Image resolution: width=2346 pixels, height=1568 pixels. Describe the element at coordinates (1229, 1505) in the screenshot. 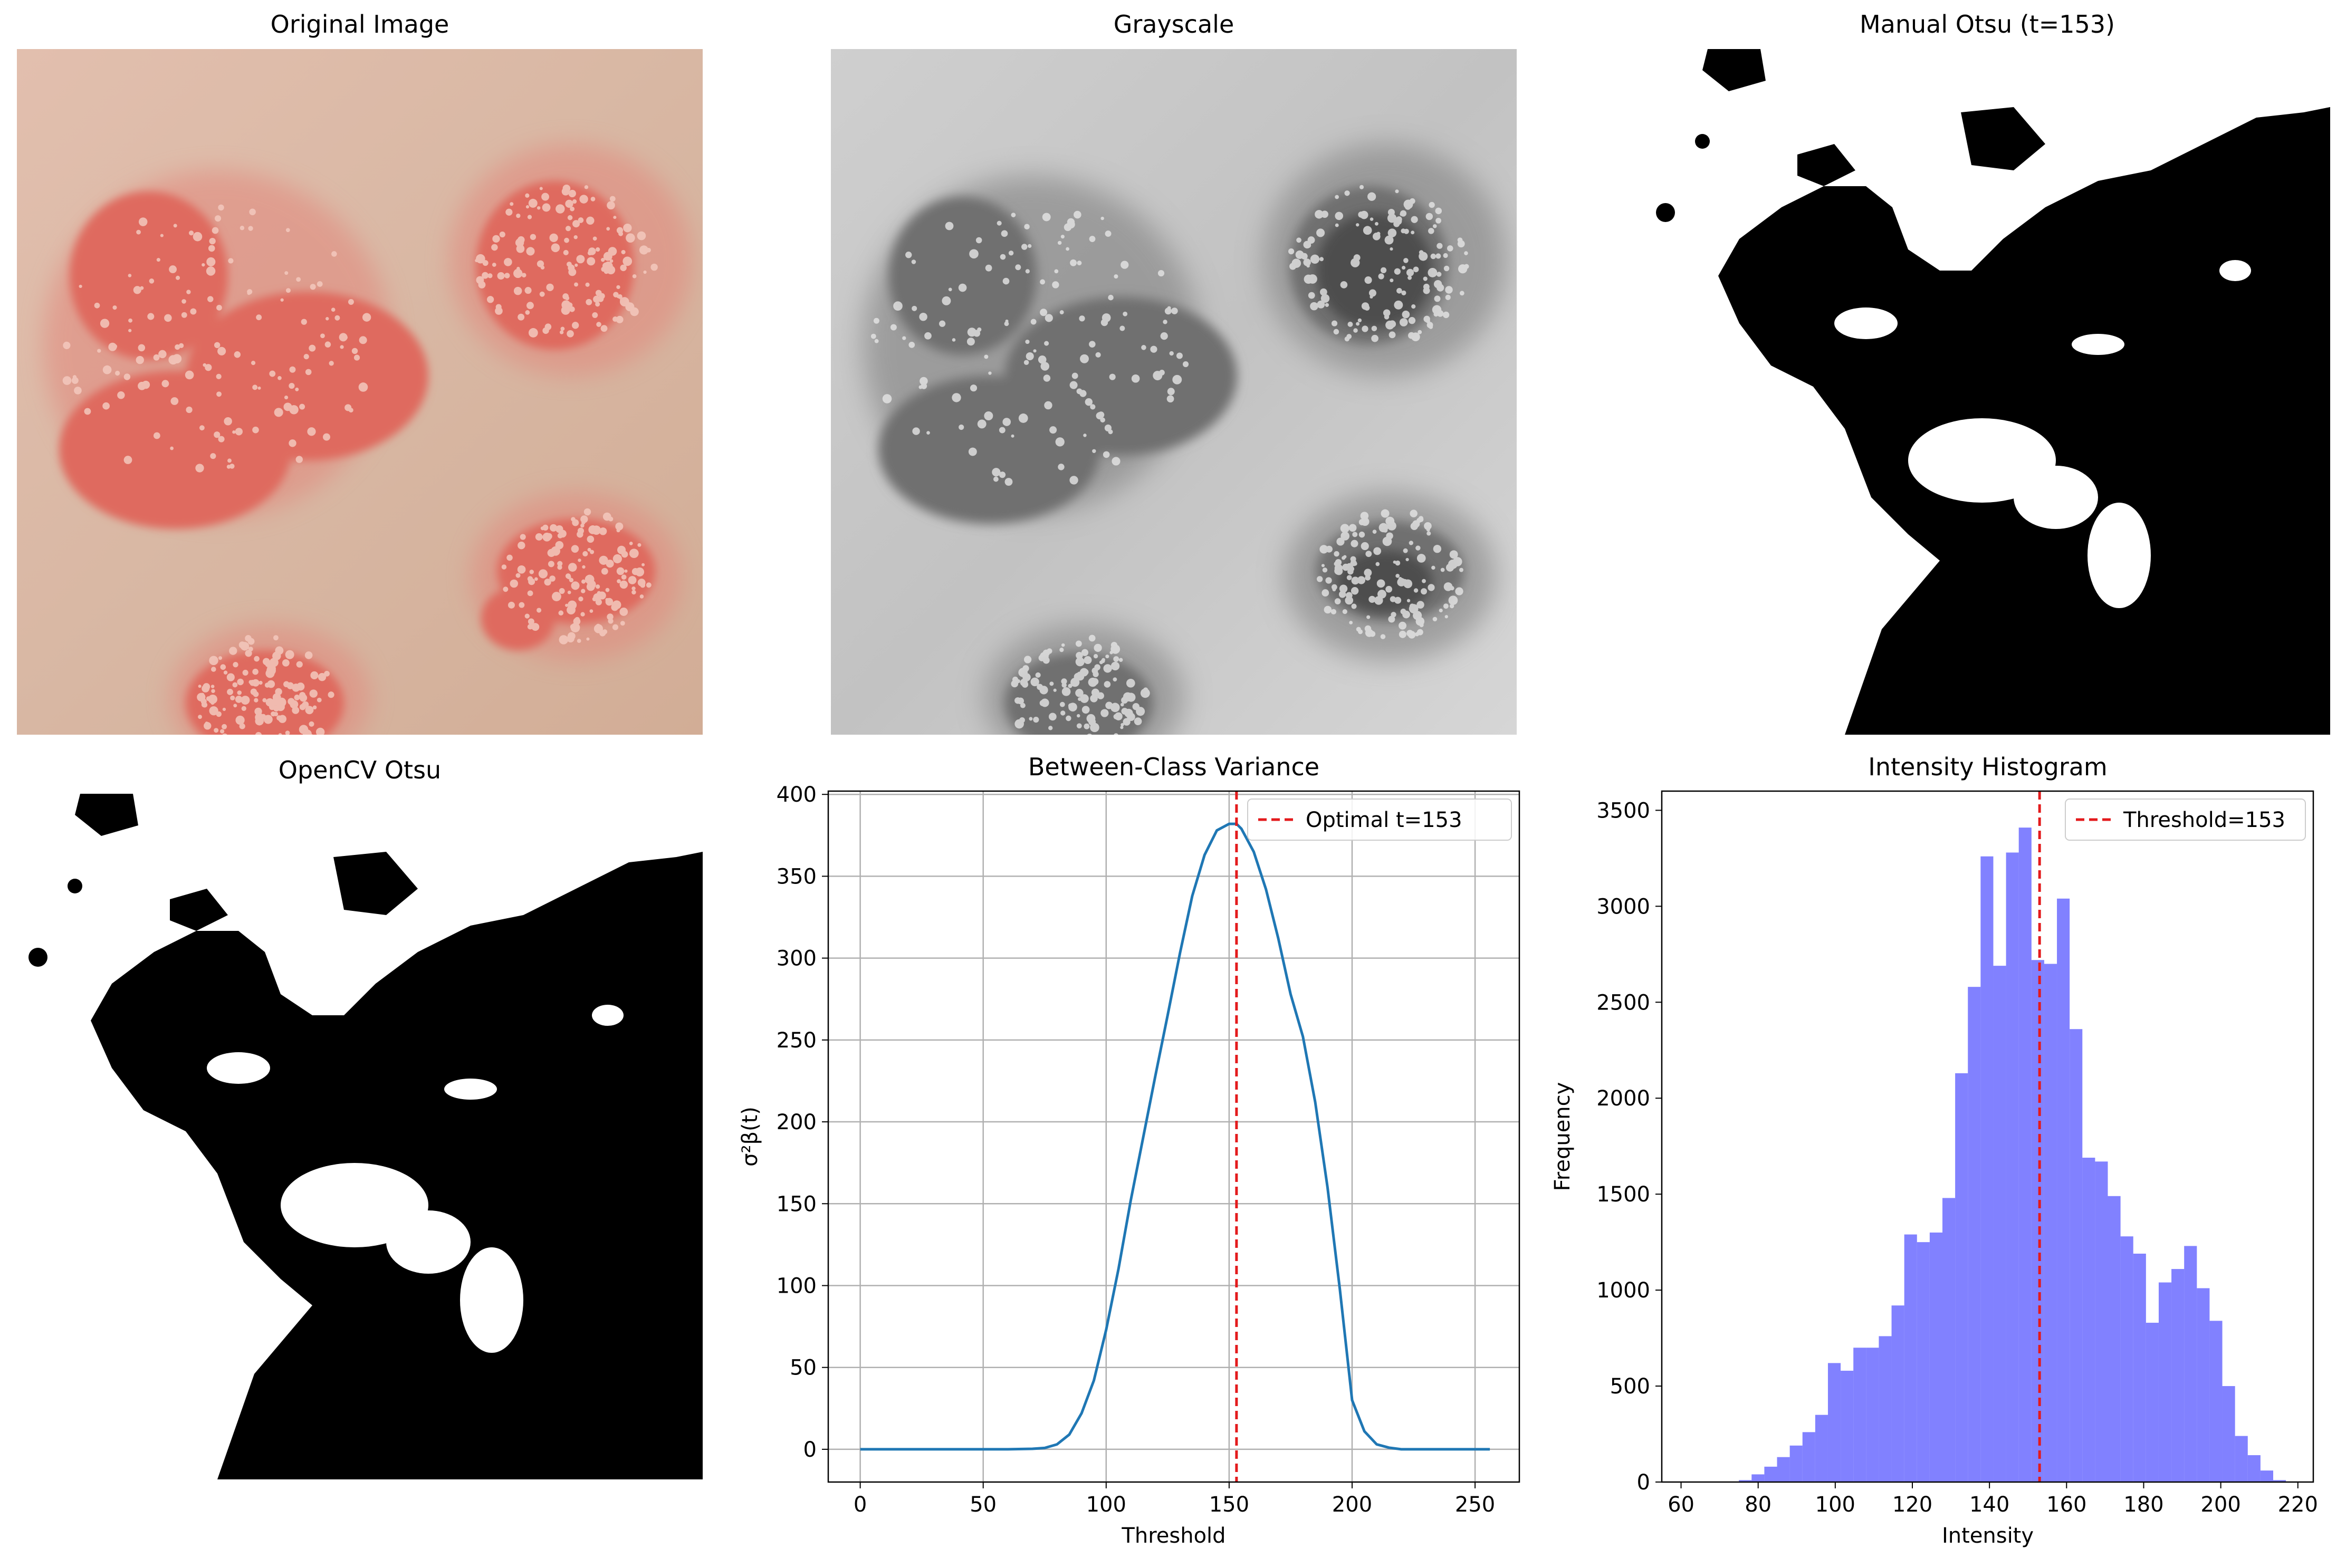

I see `x-tick-label: 150` at that location.